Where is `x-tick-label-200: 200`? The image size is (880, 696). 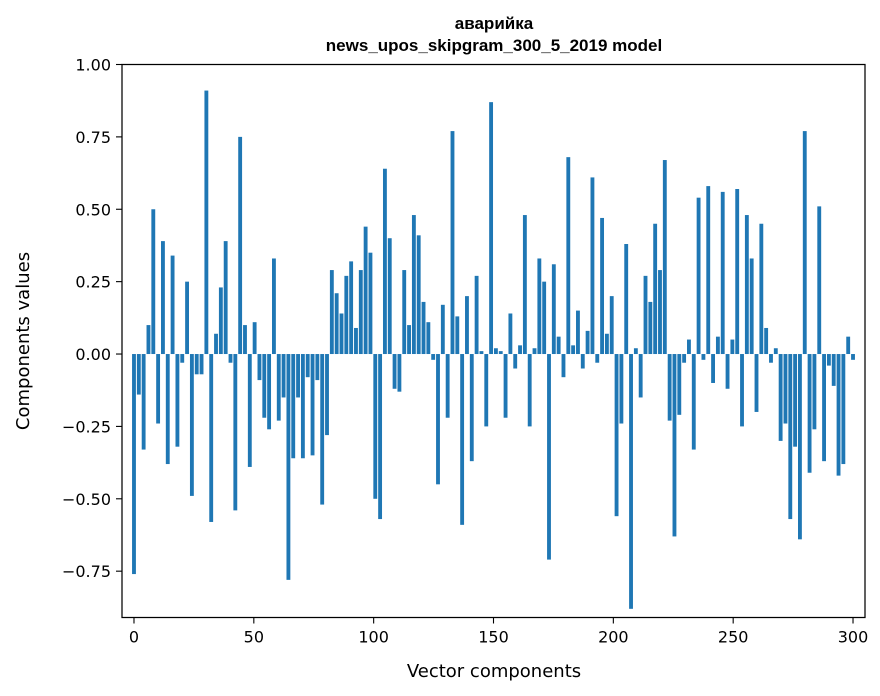
x-tick-label-200: 200 is located at coordinates (613, 637).